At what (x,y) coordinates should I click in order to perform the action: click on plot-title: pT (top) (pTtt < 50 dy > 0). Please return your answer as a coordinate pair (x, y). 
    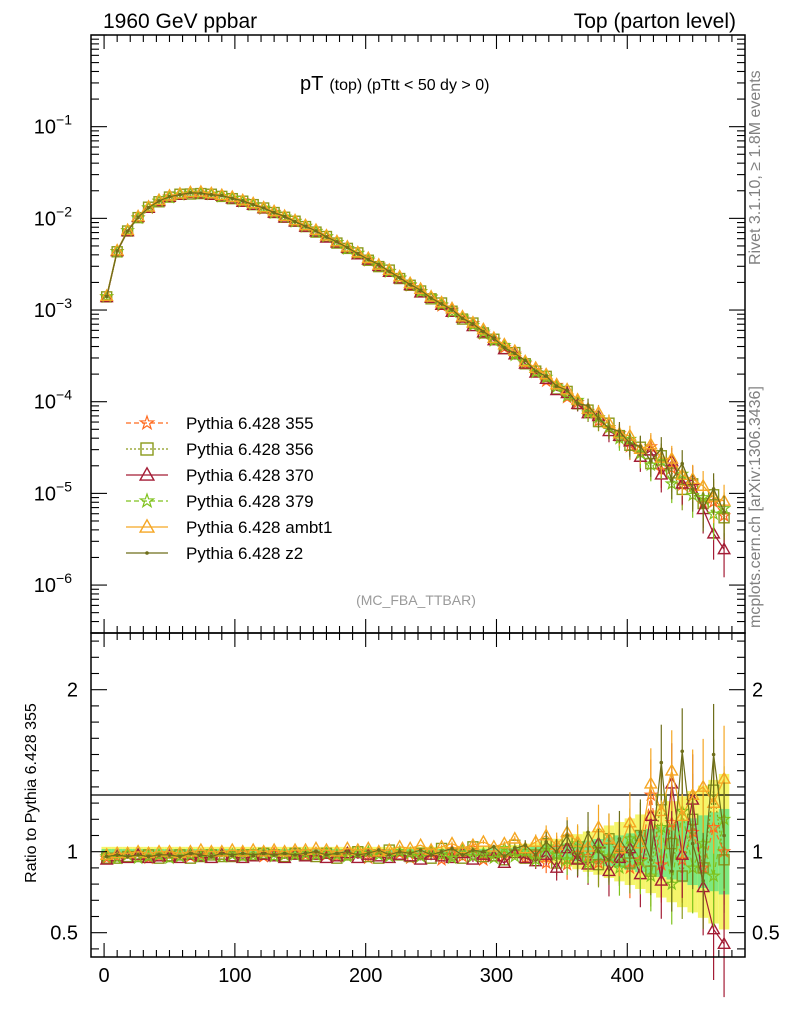
    Looking at the image, I should click on (394, 84).